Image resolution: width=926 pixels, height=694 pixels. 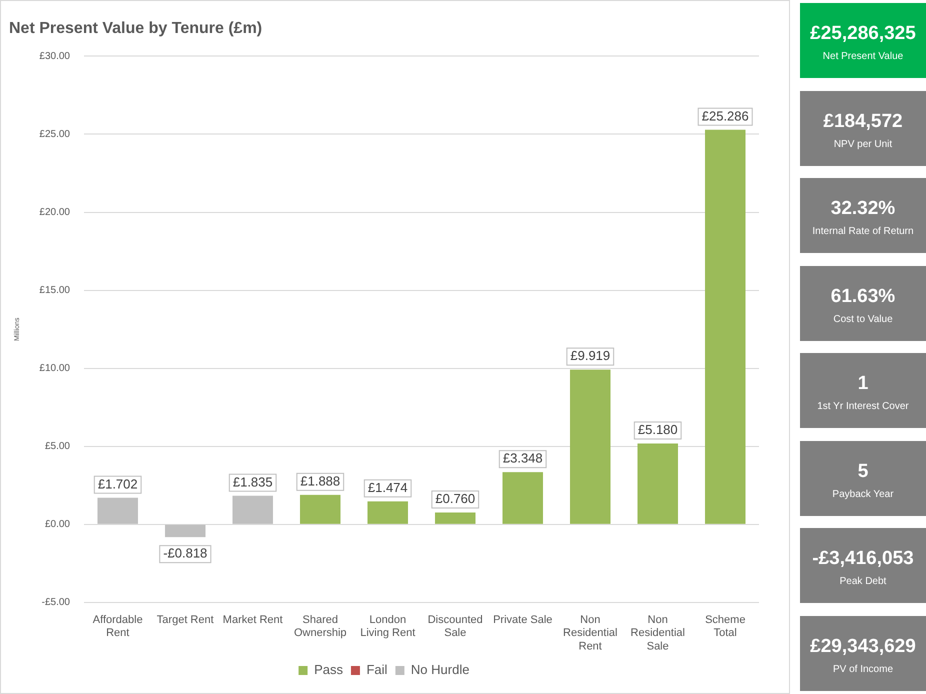 I want to click on x-tick-label: Target Rent, so click(x=185, y=620).